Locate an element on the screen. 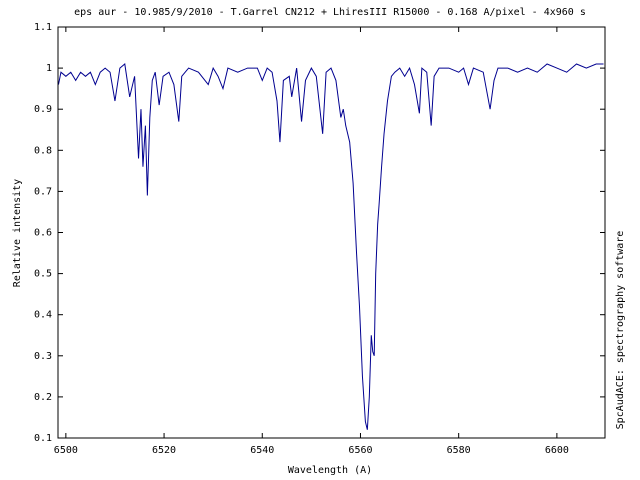 This screenshot has height=480, width=640. x-tick-label: 6560 is located at coordinates (360, 450).